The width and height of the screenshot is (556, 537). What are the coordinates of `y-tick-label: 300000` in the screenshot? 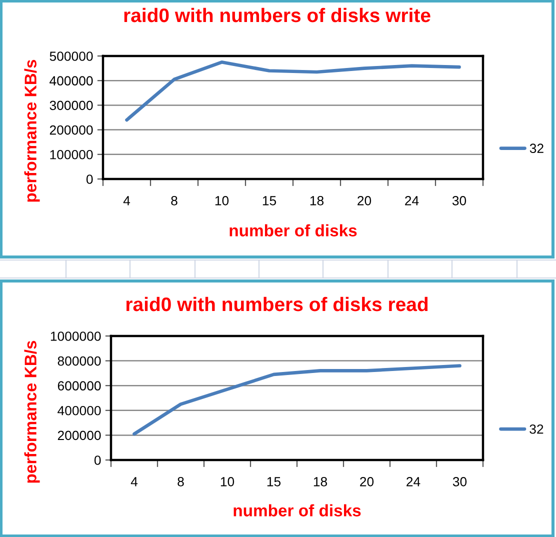 It's located at (71, 105).